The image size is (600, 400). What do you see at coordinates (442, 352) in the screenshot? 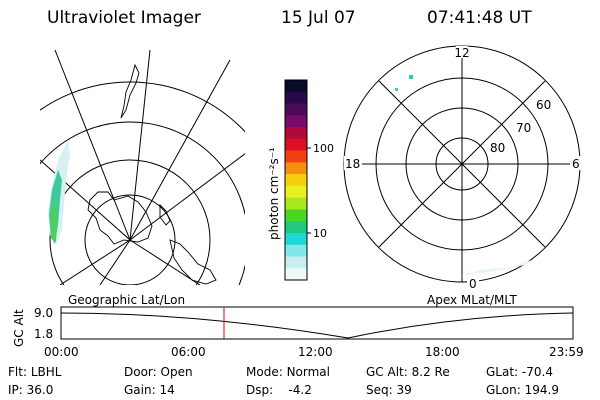
I see `altitude-xtick-1800: 18:00` at bounding box center [442, 352].